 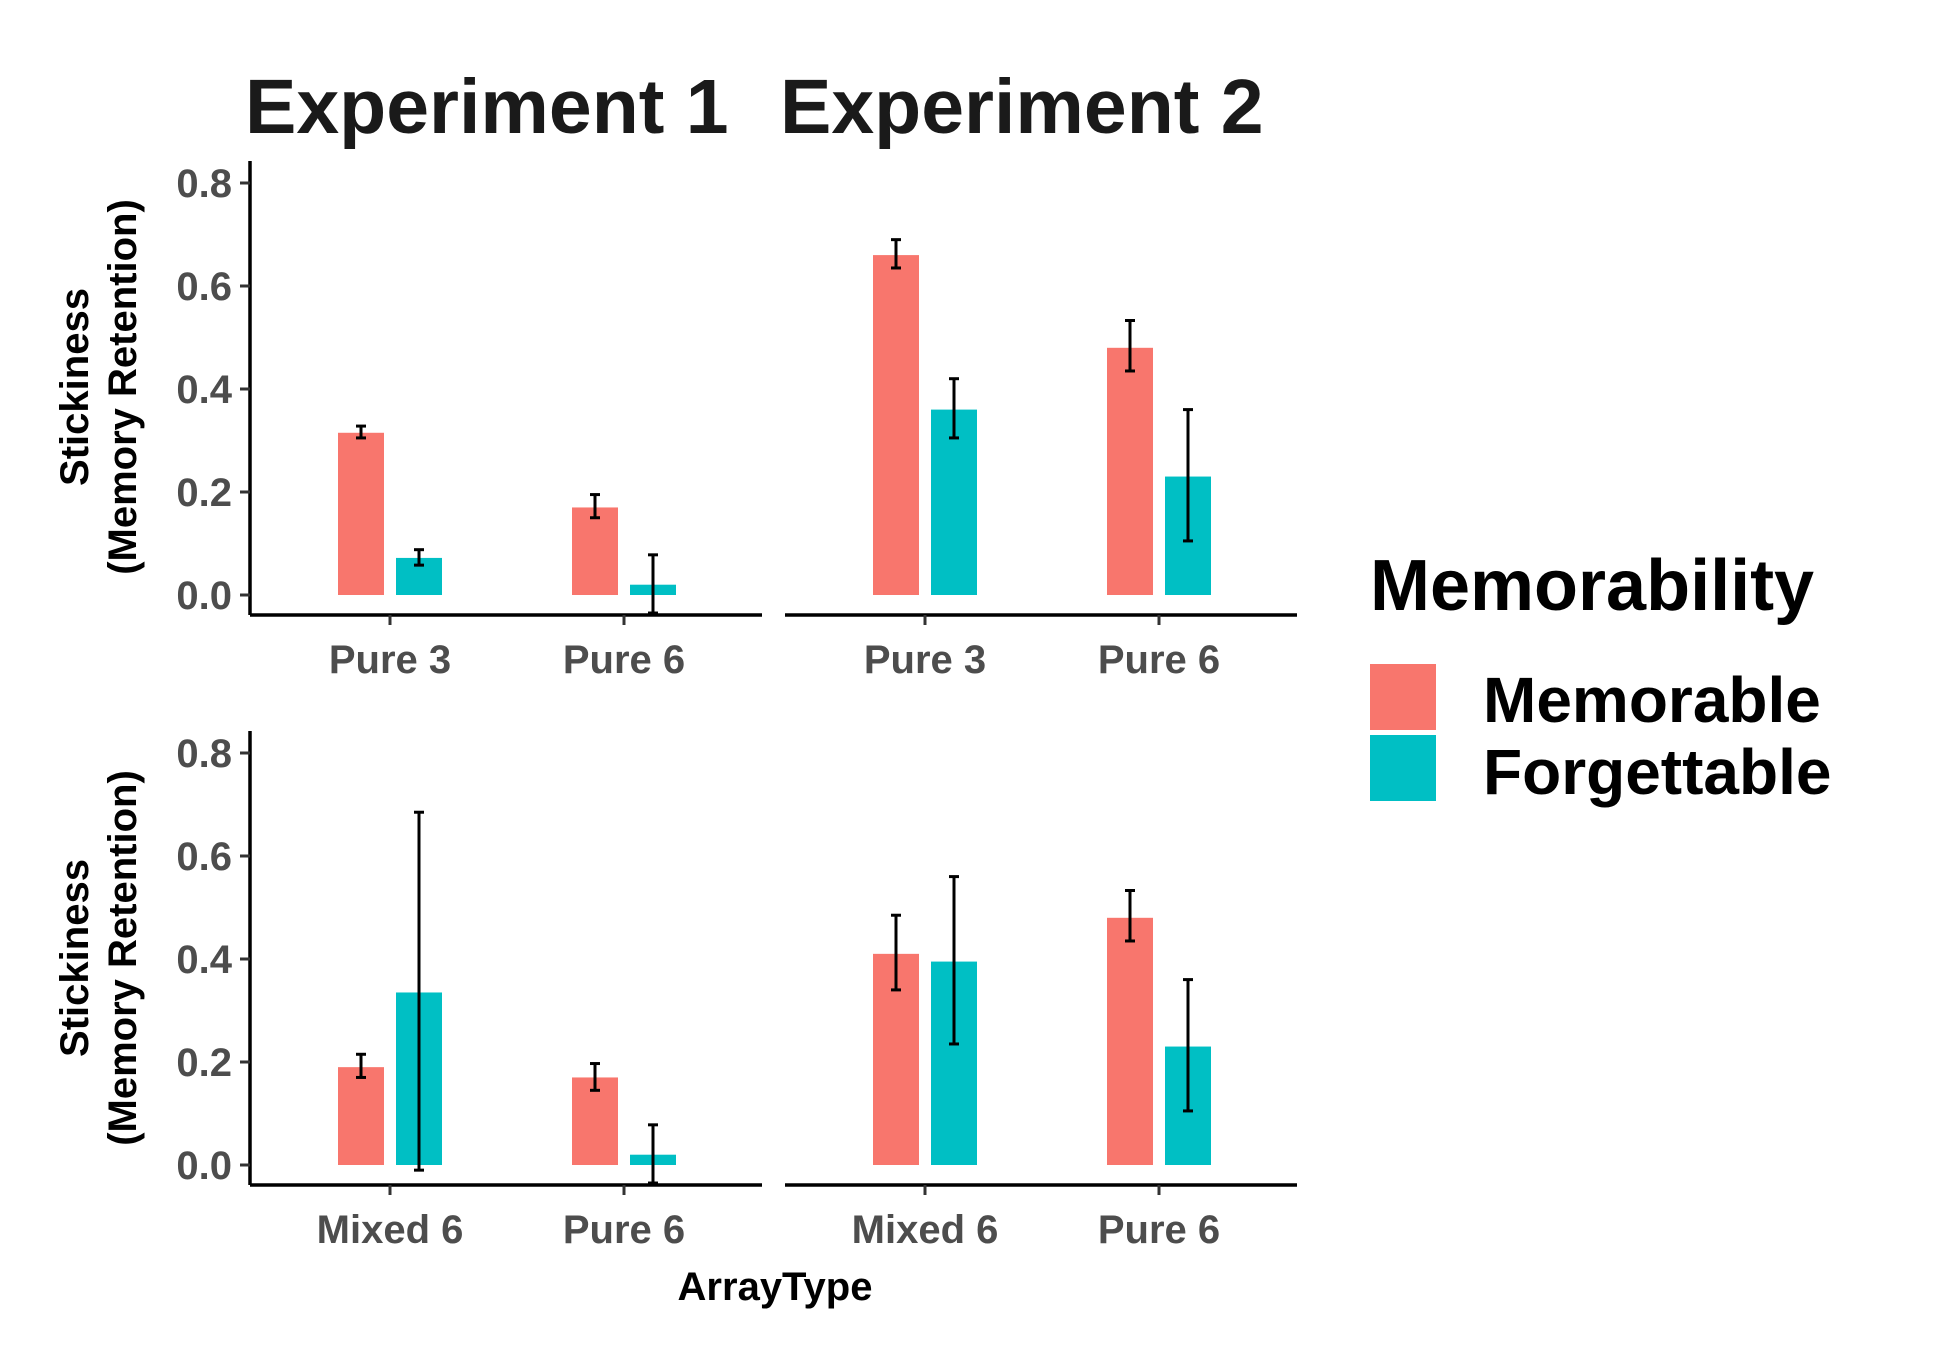 What do you see at coordinates (487, 107) in the screenshot?
I see `panel-title-experiment-1: Experiment 1` at bounding box center [487, 107].